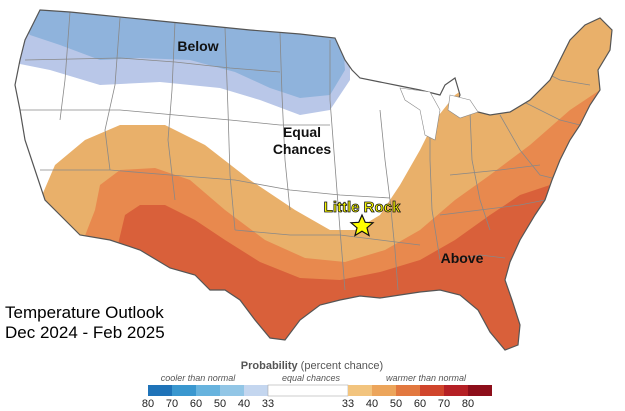 This screenshot has width=625, height=411. What do you see at coordinates (84, 312) in the screenshot?
I see `map-title-line1: Temperature Outlook` at bounding box center [84, 312].